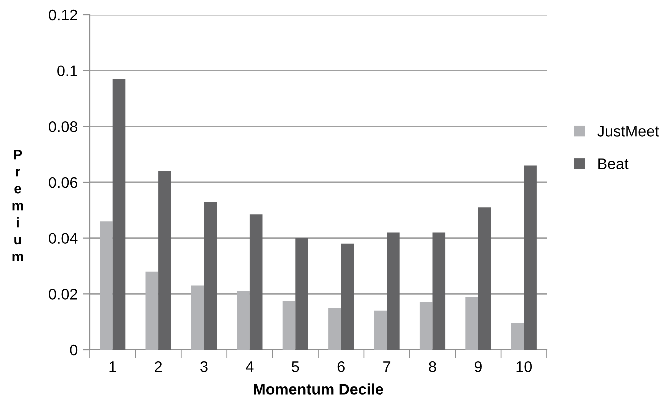 This screenshot has height=414, width=667. What do you see at coordinates (341, 367) in the screenshot?
I see `x-tick-label: 6` at bounding box center [341, 367].